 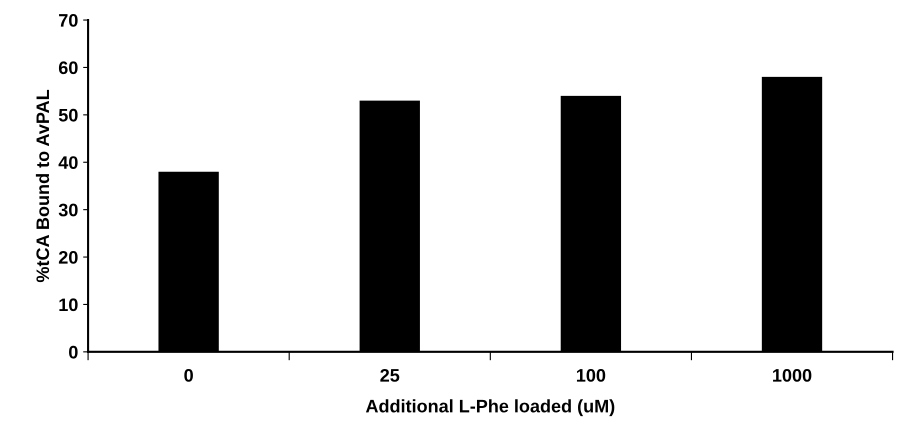 What do you see at coordinates (68, 20) in the screenshot?
I see `y-tick-label: 70` at bounding box center [68, 20].